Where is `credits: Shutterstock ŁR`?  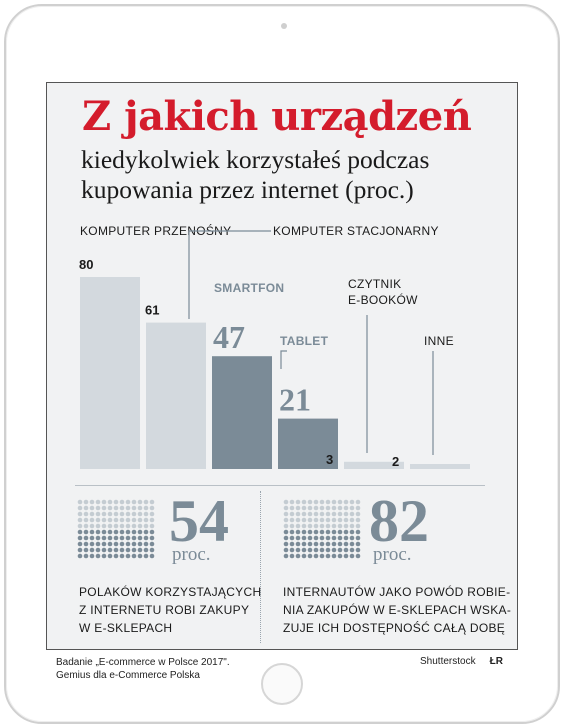
credits: Shutterstock ŁR is located at coordinates (461, 661).